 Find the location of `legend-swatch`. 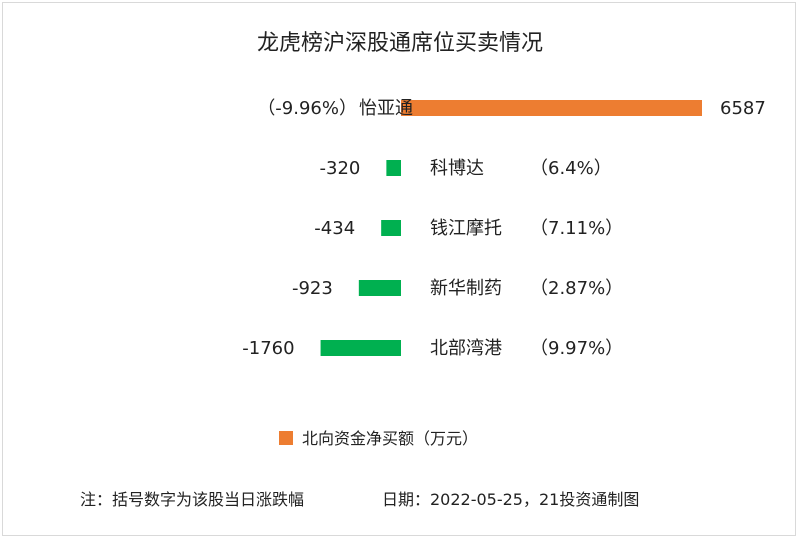

legend-swatch is located at coordinates (286, 438).